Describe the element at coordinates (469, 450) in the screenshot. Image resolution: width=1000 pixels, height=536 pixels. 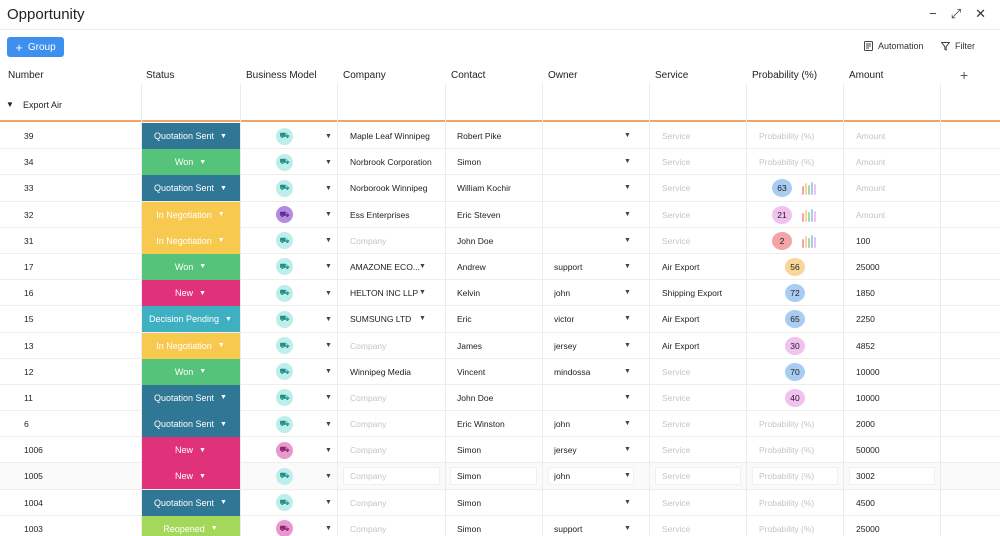
I see `contact-cell: Simon` at that location.